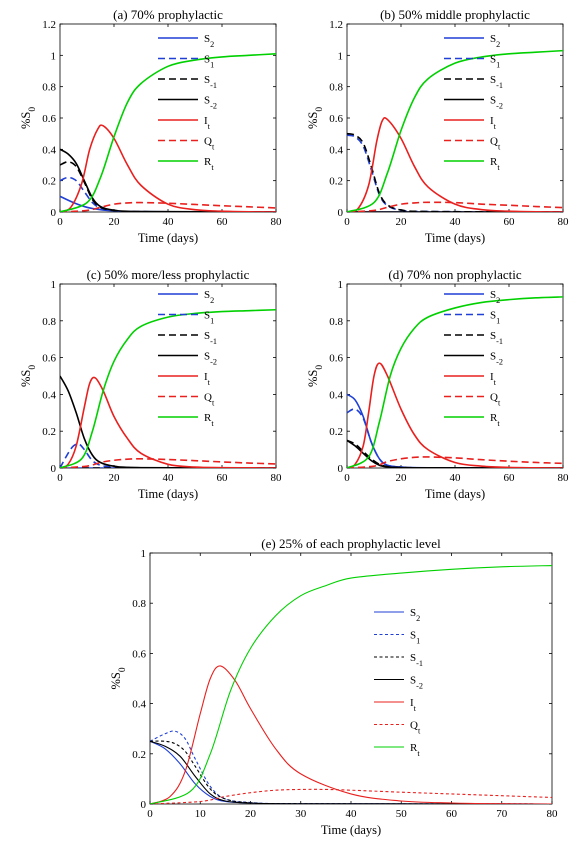  I want to click on chart-title: (e) 25% of each prophylactic level, so click(351, 543).